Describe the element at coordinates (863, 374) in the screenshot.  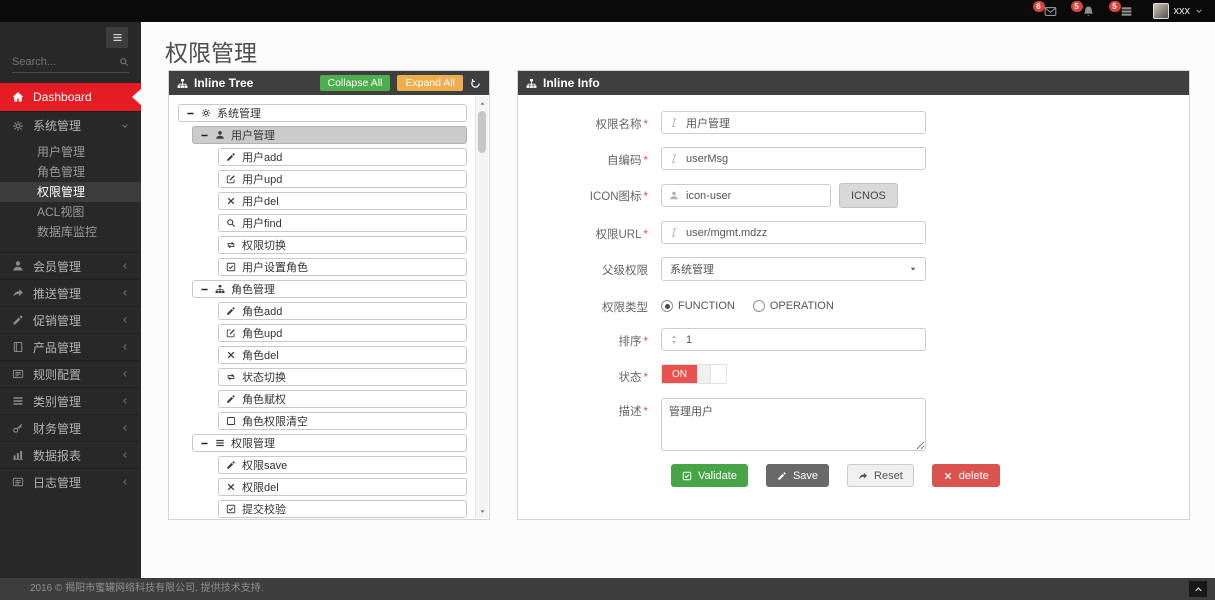
I see `form-row-status: 状态 * ON` at that location.